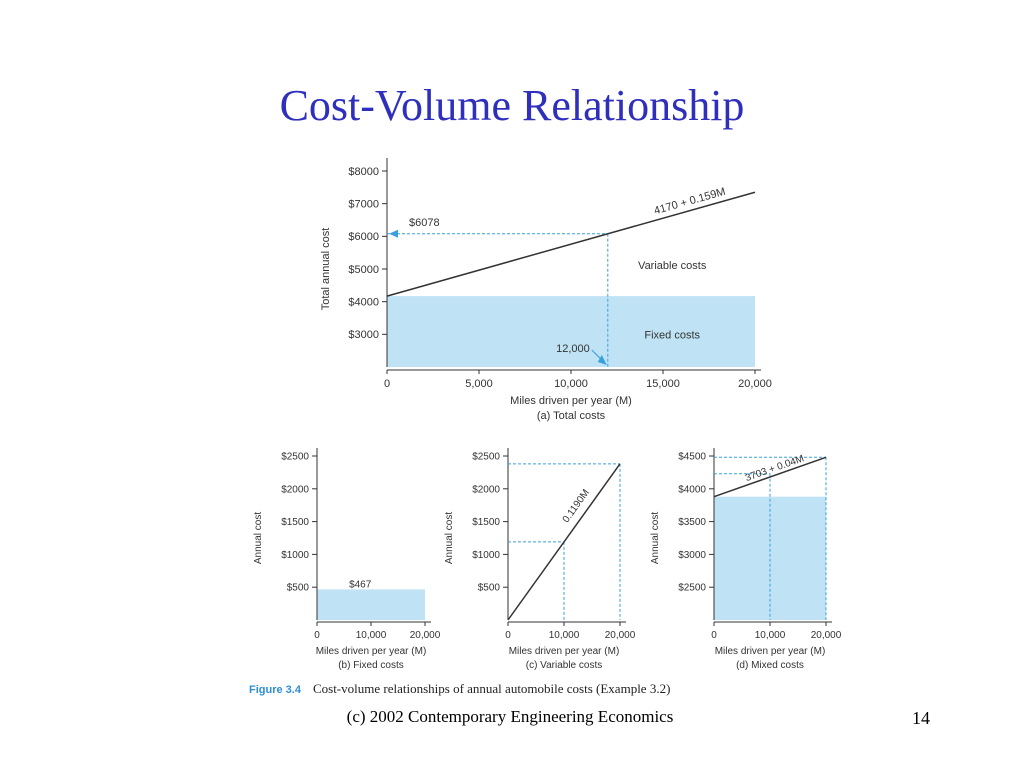 Image resolution: width=1024 pixels, height=768 pixels. What do you see at coordinates (571, 384) in the screenshot?
I see `chart-a-x-tick-label: 10,000` at bounding box center [571, 384].